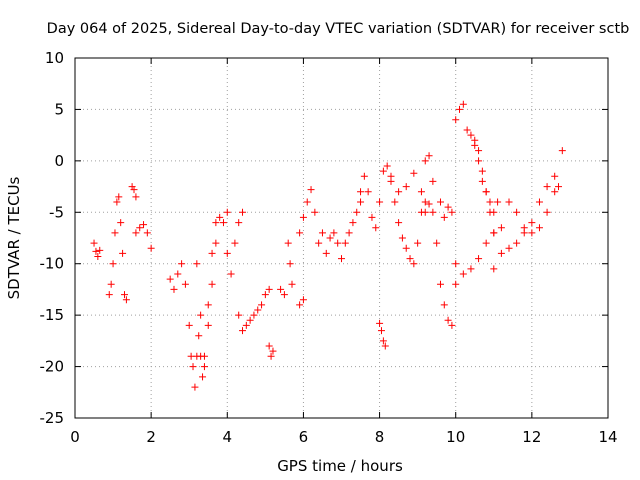  I want to click on y-tick-label: -25, so click(52, 418).